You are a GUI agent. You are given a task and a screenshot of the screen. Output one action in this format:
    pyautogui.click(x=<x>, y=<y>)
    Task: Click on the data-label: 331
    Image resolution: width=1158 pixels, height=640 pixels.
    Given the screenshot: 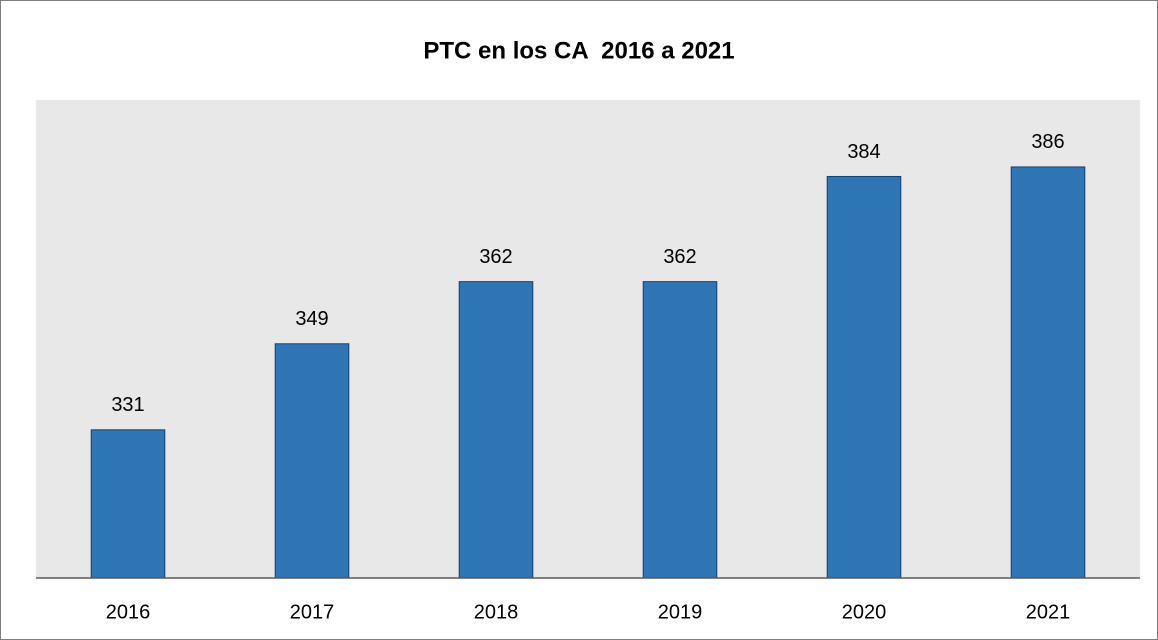 What is the action you would take?
    pyautogui.click(x=127, y=405)
    